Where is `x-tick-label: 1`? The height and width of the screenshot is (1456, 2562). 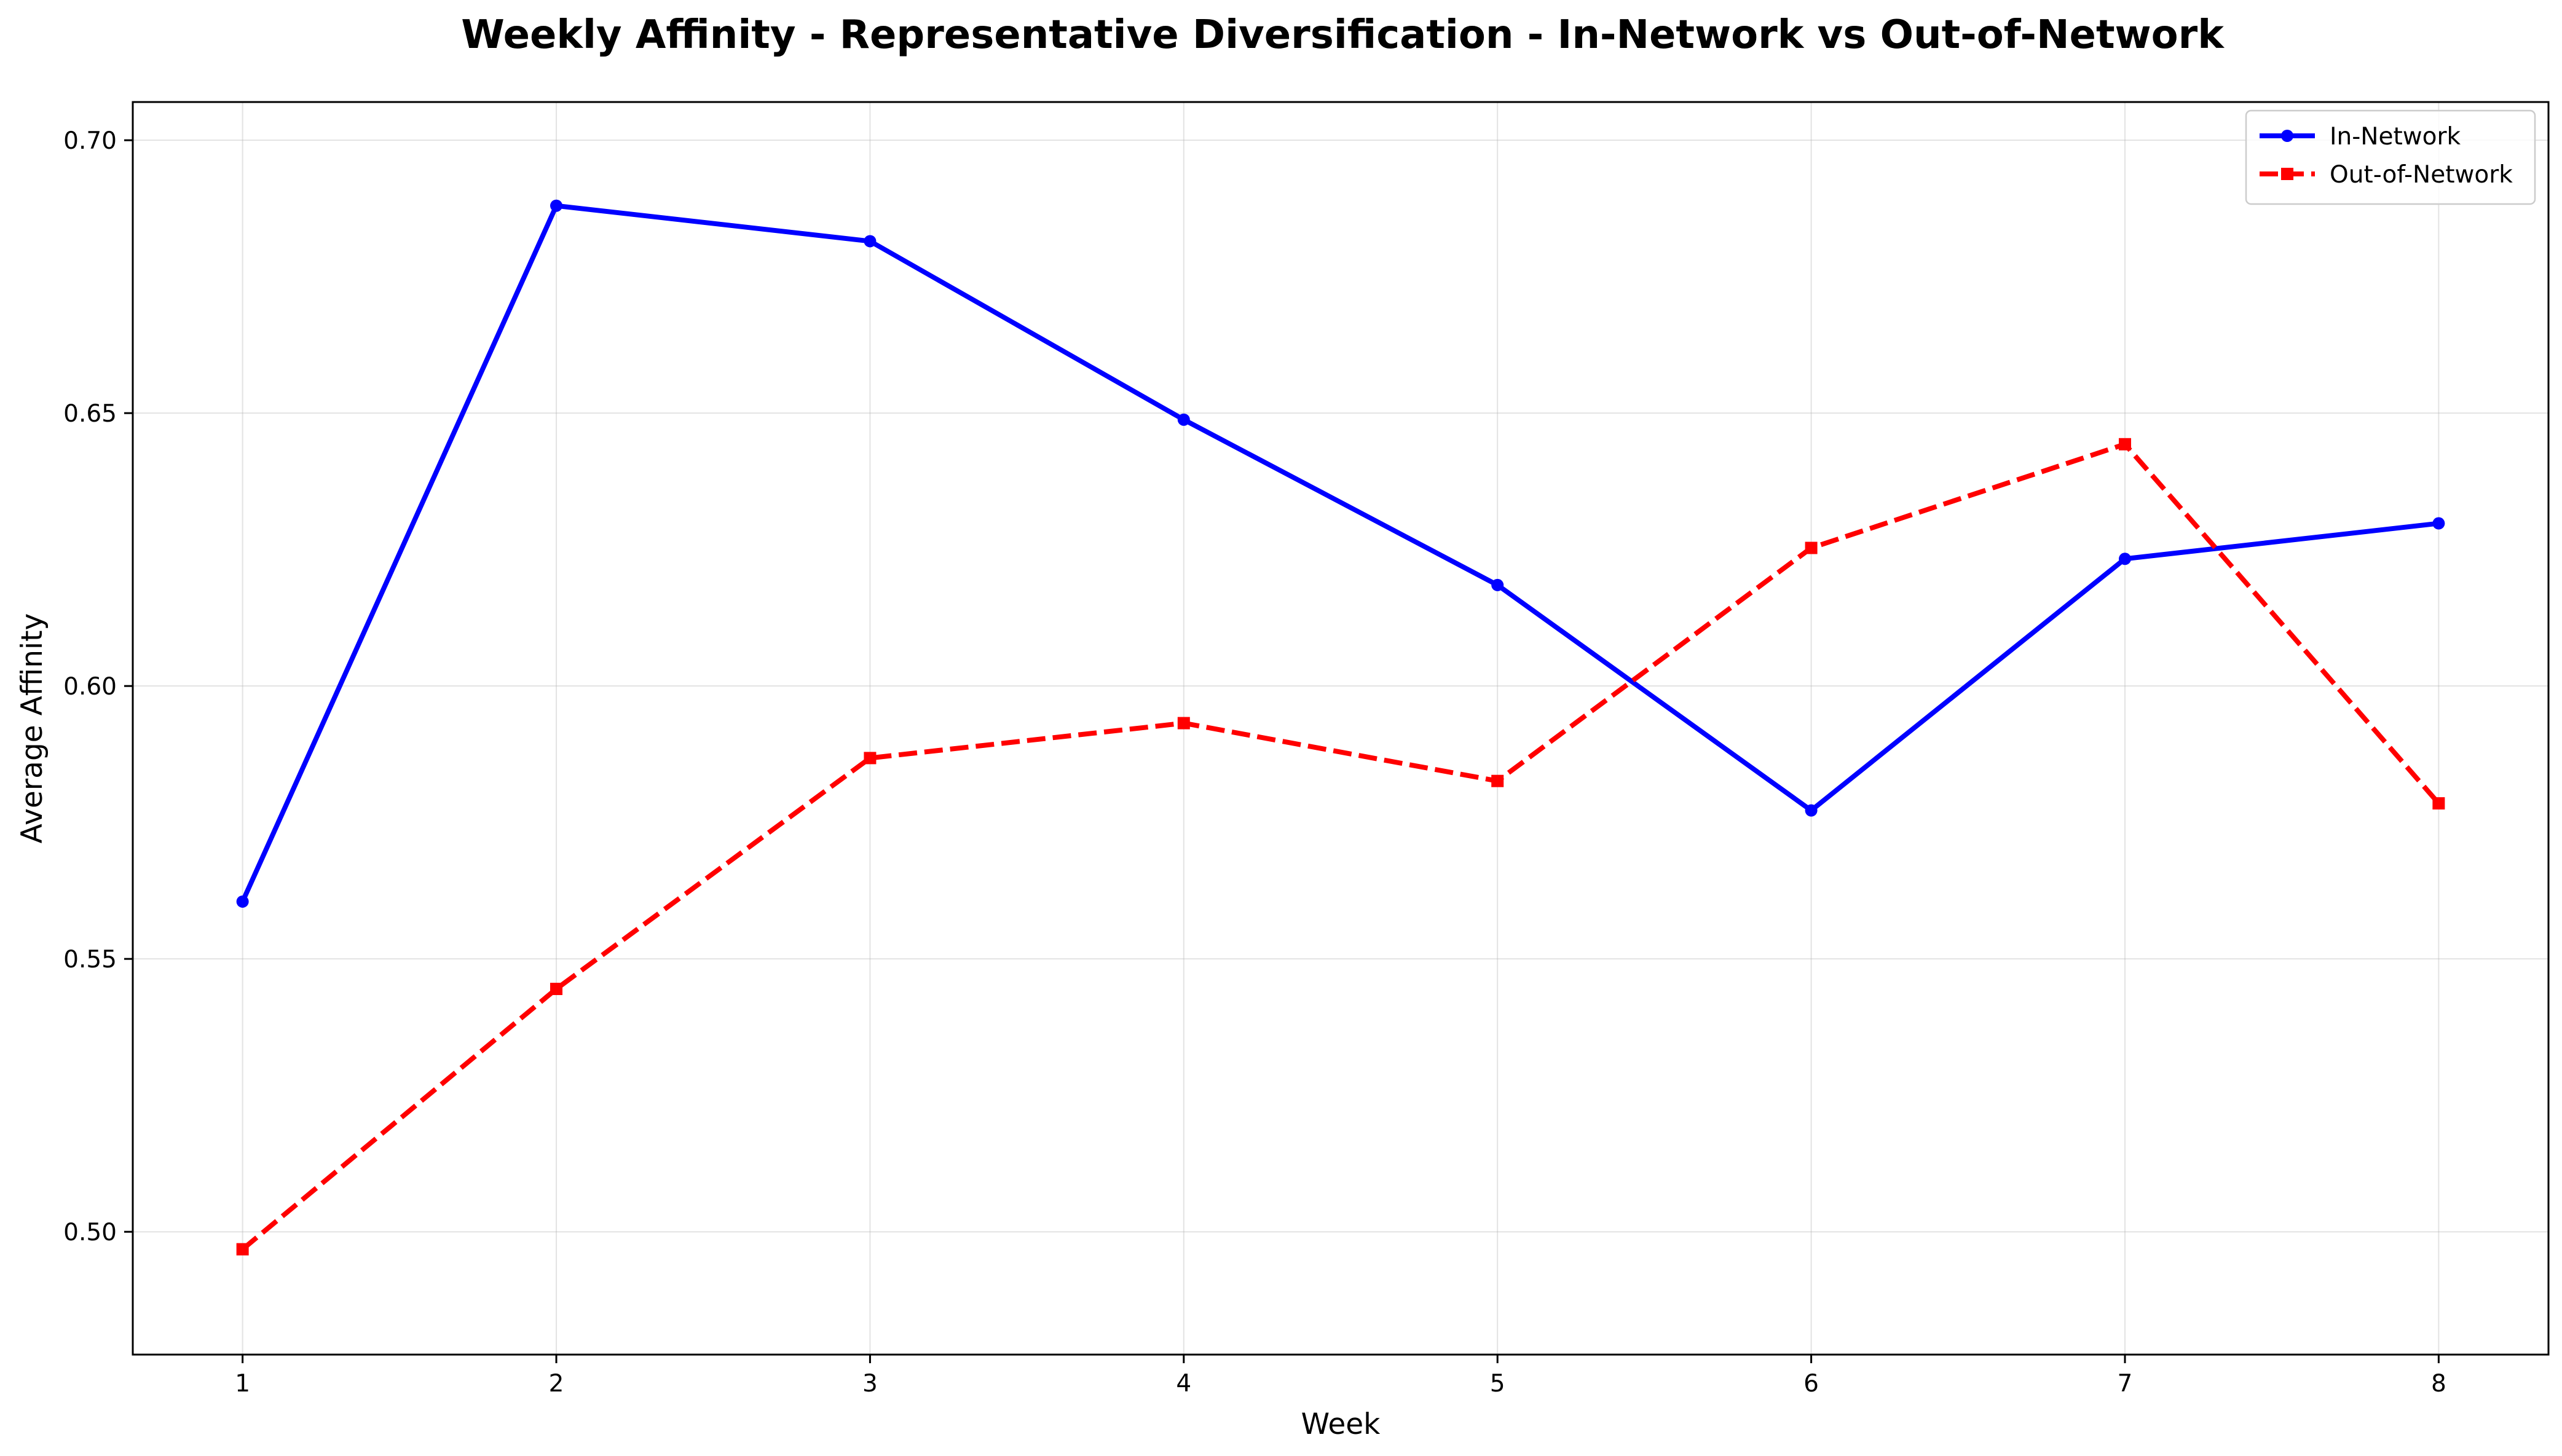 x-tick-label: 1 is located at coordinates (243, 1384).